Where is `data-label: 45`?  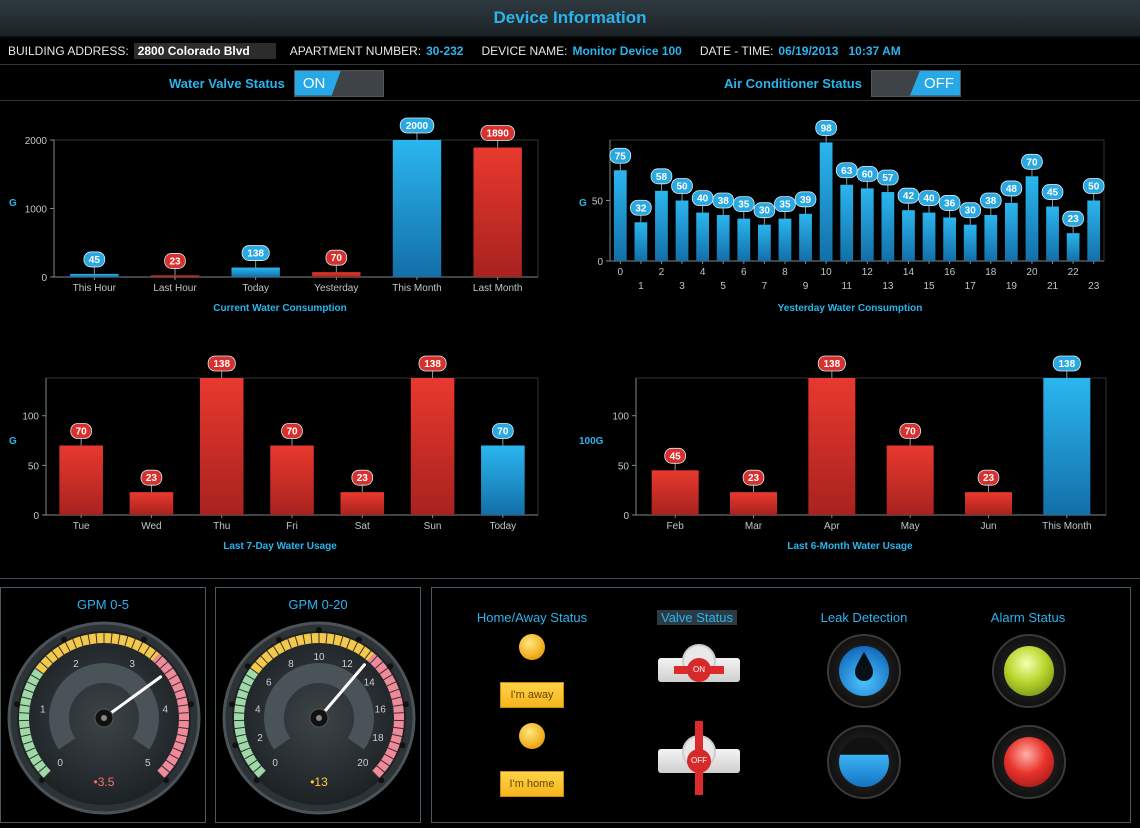
data-label: 45 is located at coordinates (95, 260).